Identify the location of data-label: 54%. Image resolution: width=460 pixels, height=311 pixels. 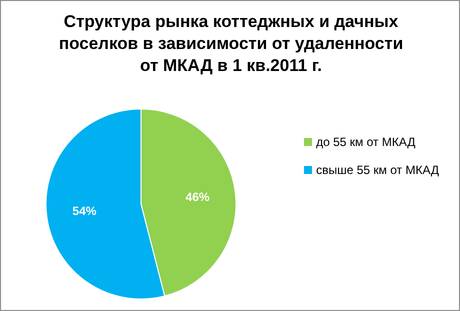
(84, 211).